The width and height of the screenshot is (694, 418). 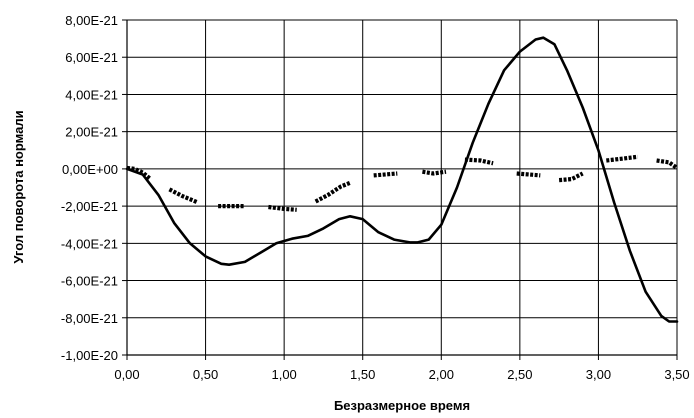 What do you see at coordinates (519, 374) in the screenshot?
I see `x-tick-label: 2,50` at bounding box center [519, 374].